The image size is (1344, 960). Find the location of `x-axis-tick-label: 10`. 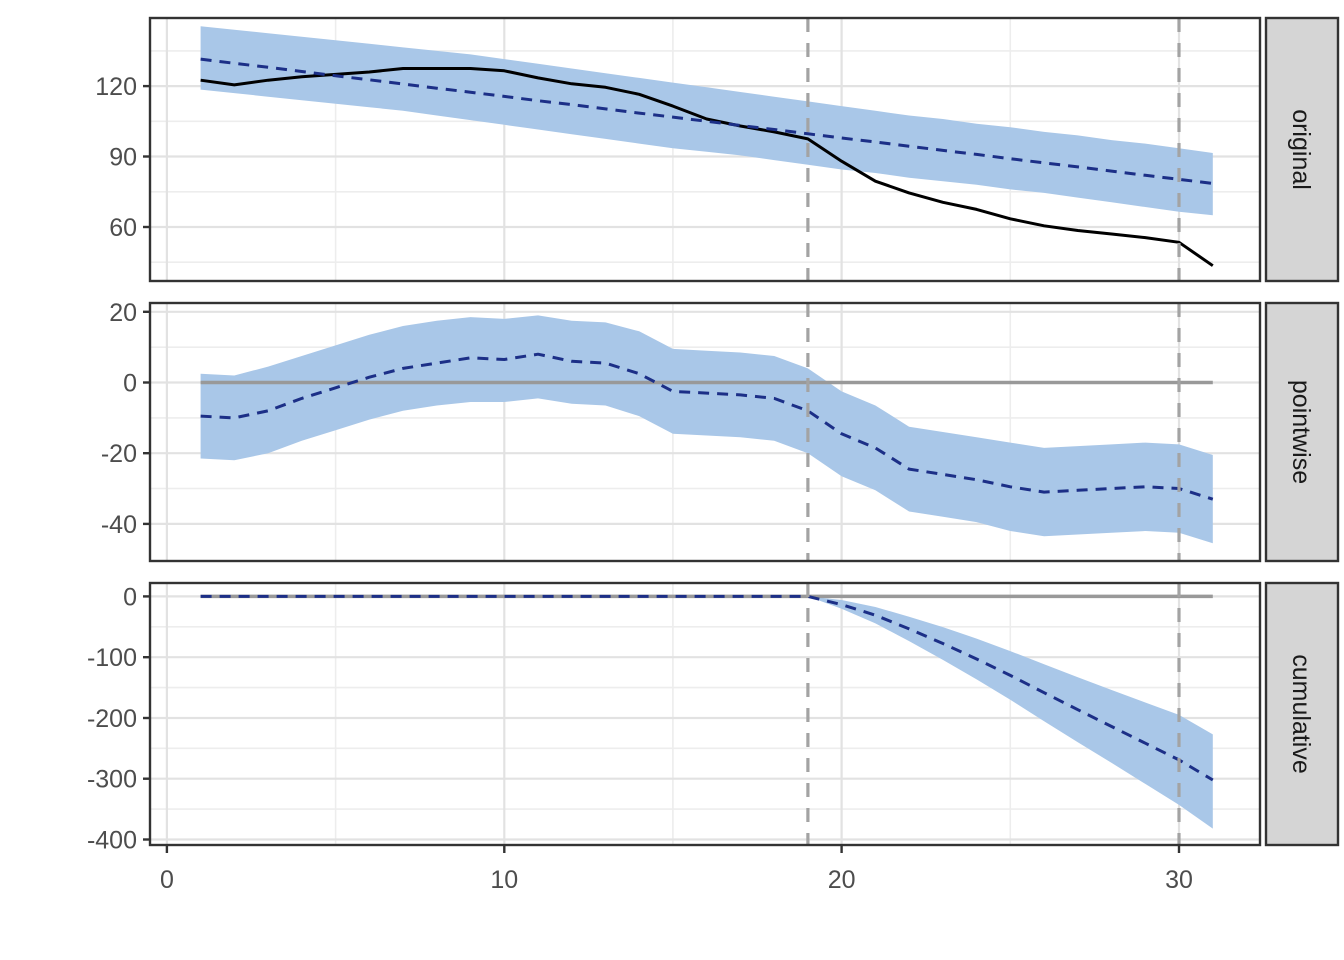

x-axis-tick-label: 10 is located at coordinates (504, 880).